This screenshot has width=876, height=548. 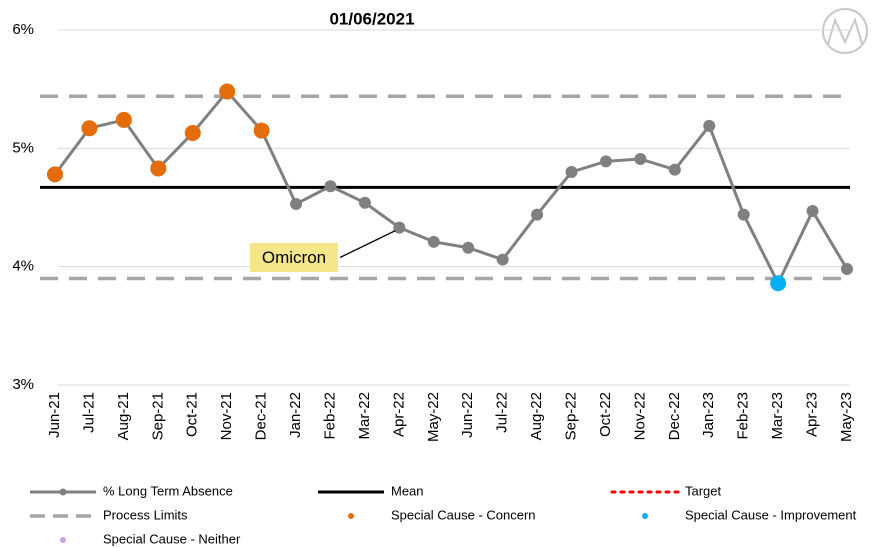 I want to click on x-tick-label: Dec-22, so click(x=674, y=416).